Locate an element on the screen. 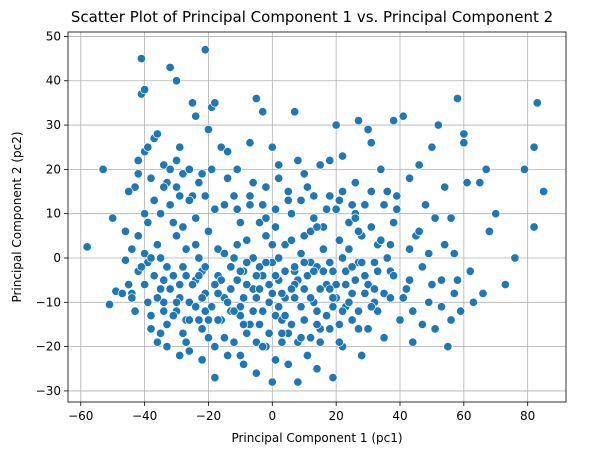 The height and width of the screenshot is (455, 593). x-tick-label: 20 is located at coordinates (336, 416).